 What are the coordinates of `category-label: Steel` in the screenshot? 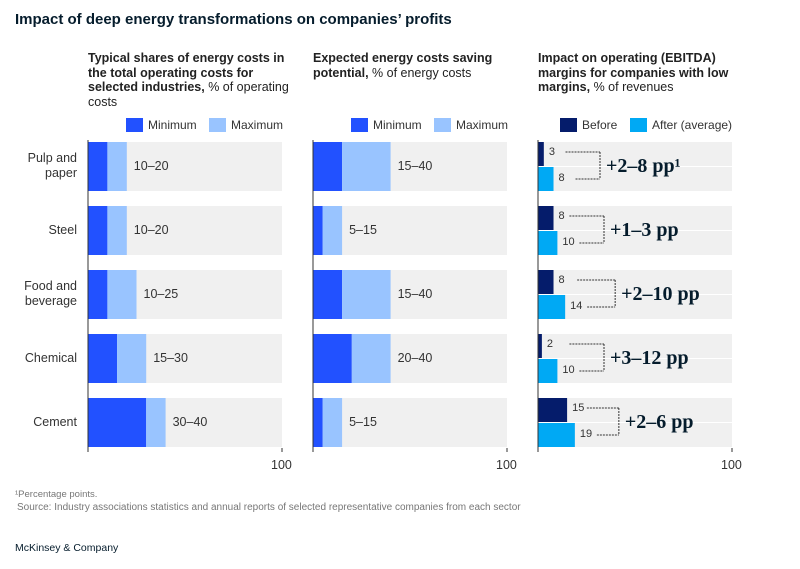 It's located at (63, 230).